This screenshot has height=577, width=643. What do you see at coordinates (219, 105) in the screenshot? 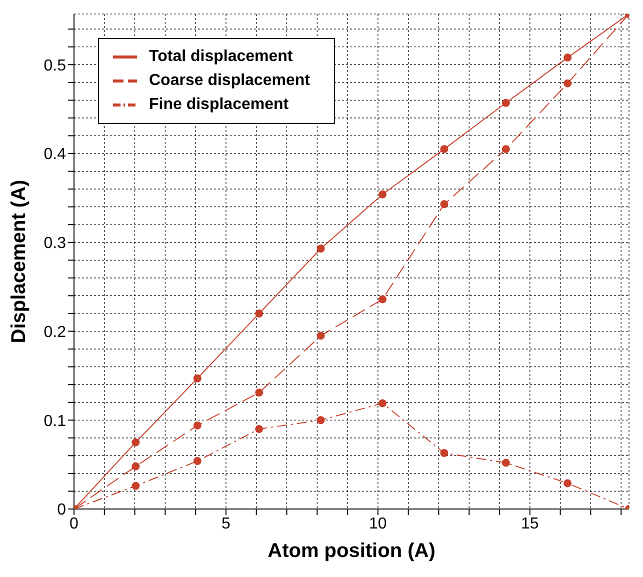
I see `legend-label: Fine displacement` at bounding box center [219, 105].